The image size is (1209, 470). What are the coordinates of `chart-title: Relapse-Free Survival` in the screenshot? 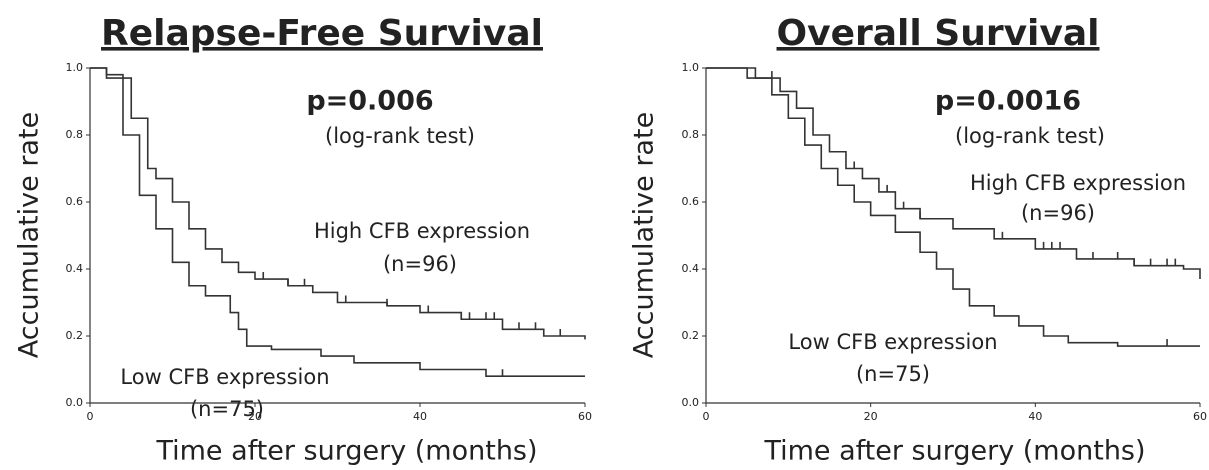 It's located at (322, 33).